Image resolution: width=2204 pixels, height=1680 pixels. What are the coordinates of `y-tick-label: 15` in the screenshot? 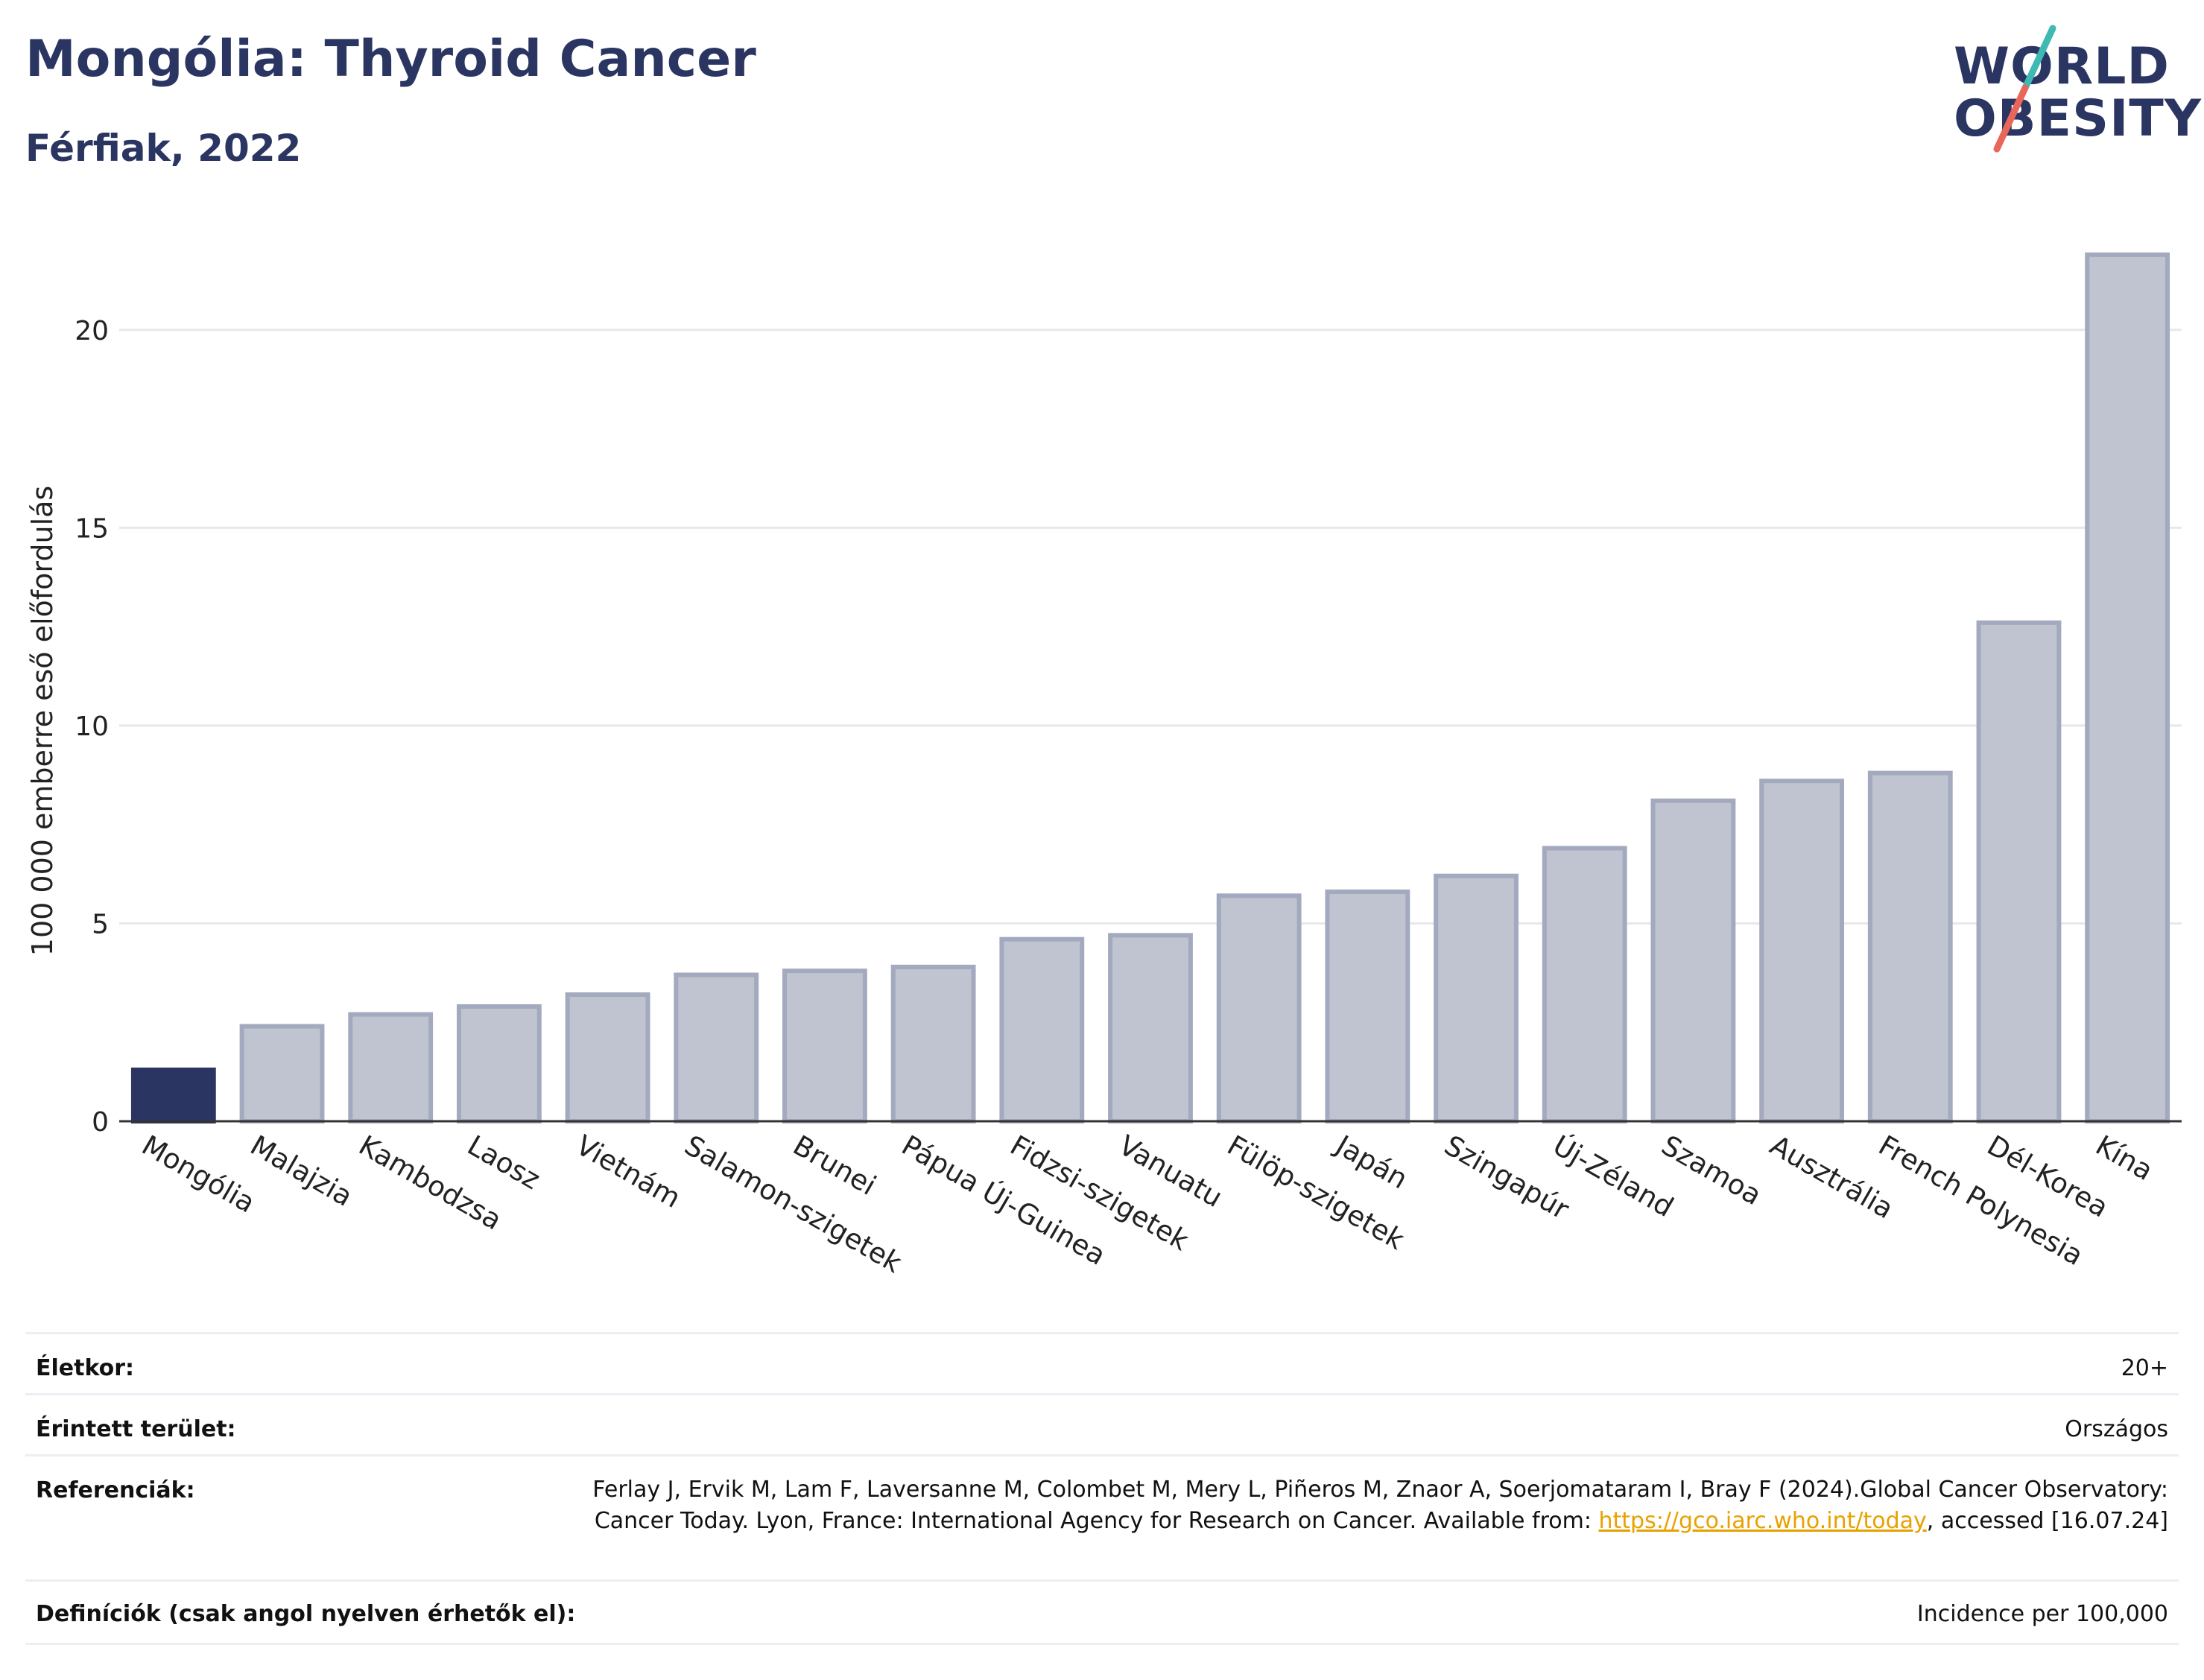 It's located at (92, 528).